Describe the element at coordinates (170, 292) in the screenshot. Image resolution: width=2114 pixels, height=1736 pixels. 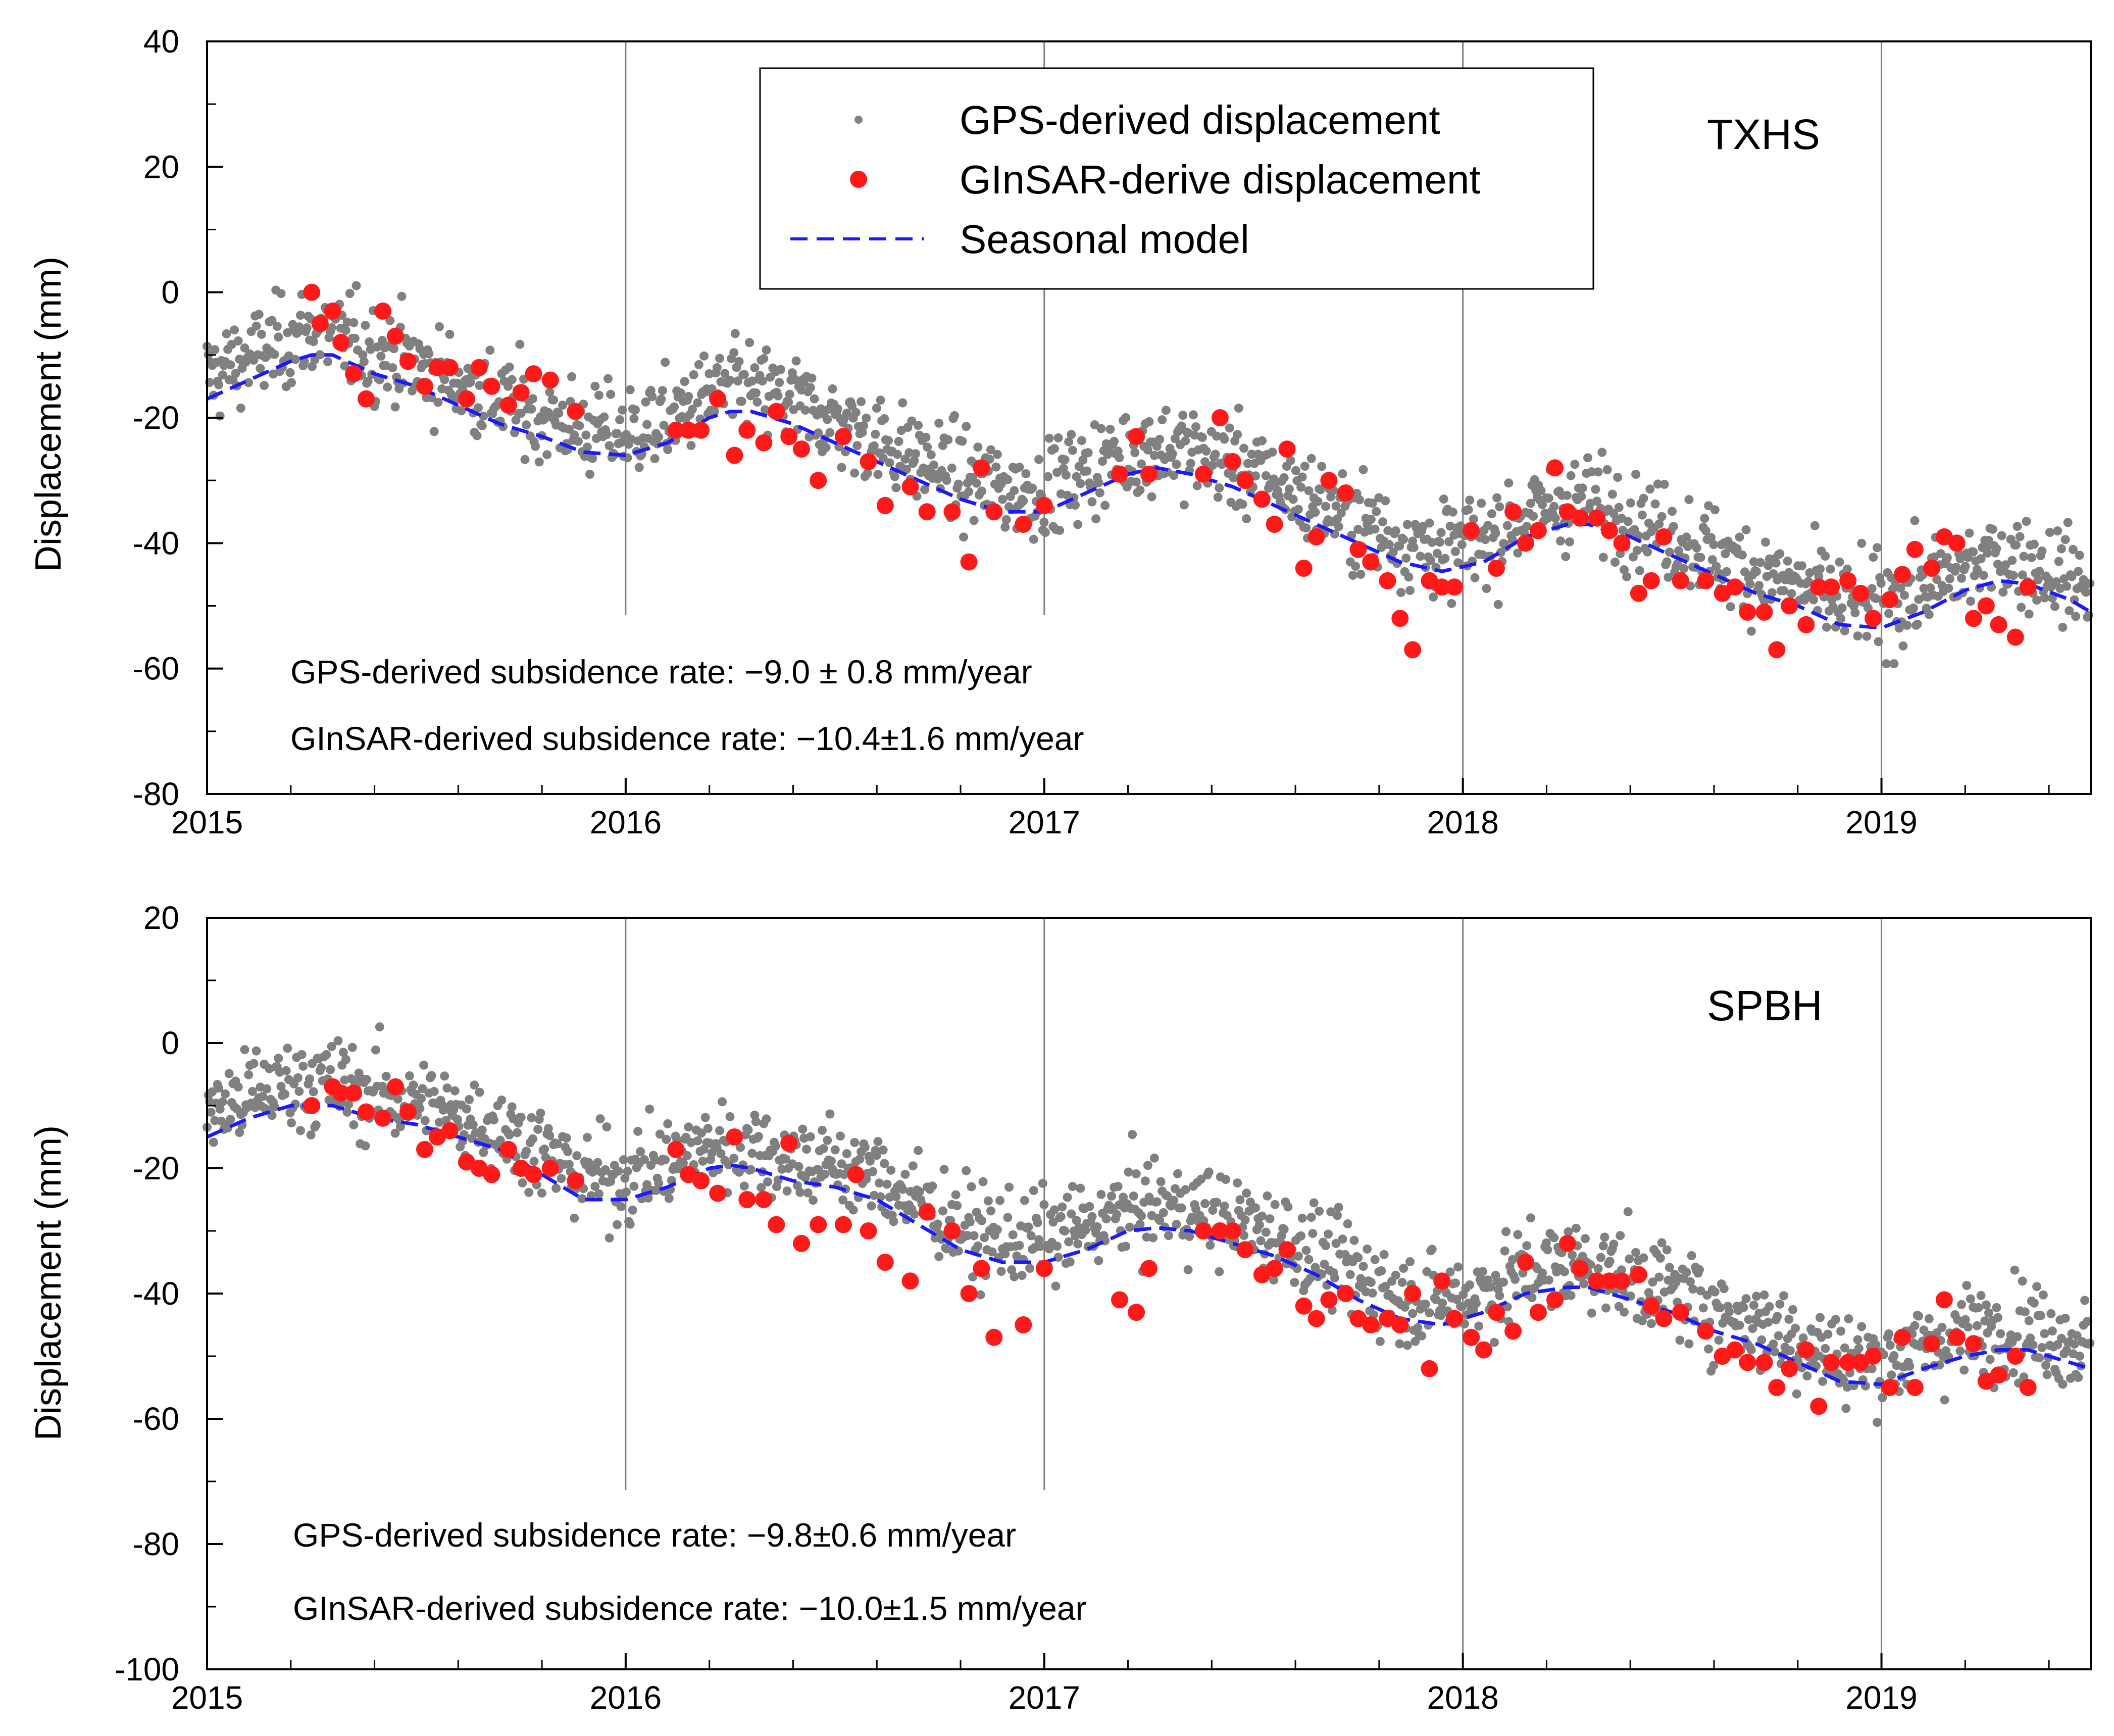
I see `txhs-y-tick-label: 0` at that location.